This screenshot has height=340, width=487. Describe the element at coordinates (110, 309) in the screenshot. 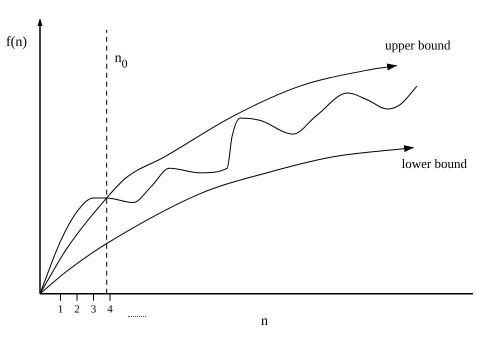

I see `x-tick-label: 4` at that location.